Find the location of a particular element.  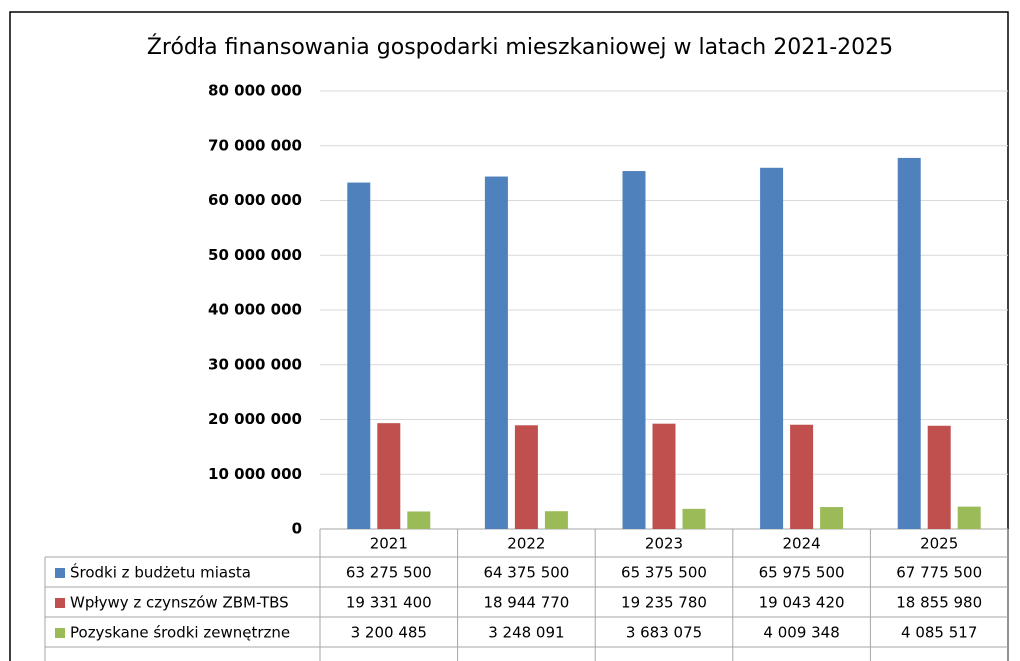

table-value: 63 275 500 is located at coordinates (389, 573).